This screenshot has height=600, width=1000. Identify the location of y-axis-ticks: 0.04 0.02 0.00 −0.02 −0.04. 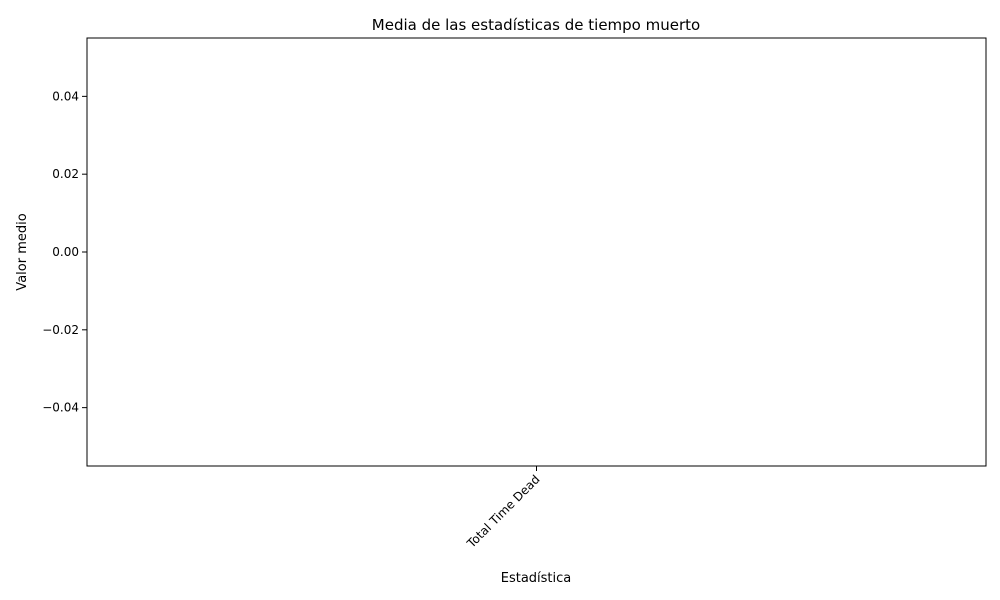
(64, 252).